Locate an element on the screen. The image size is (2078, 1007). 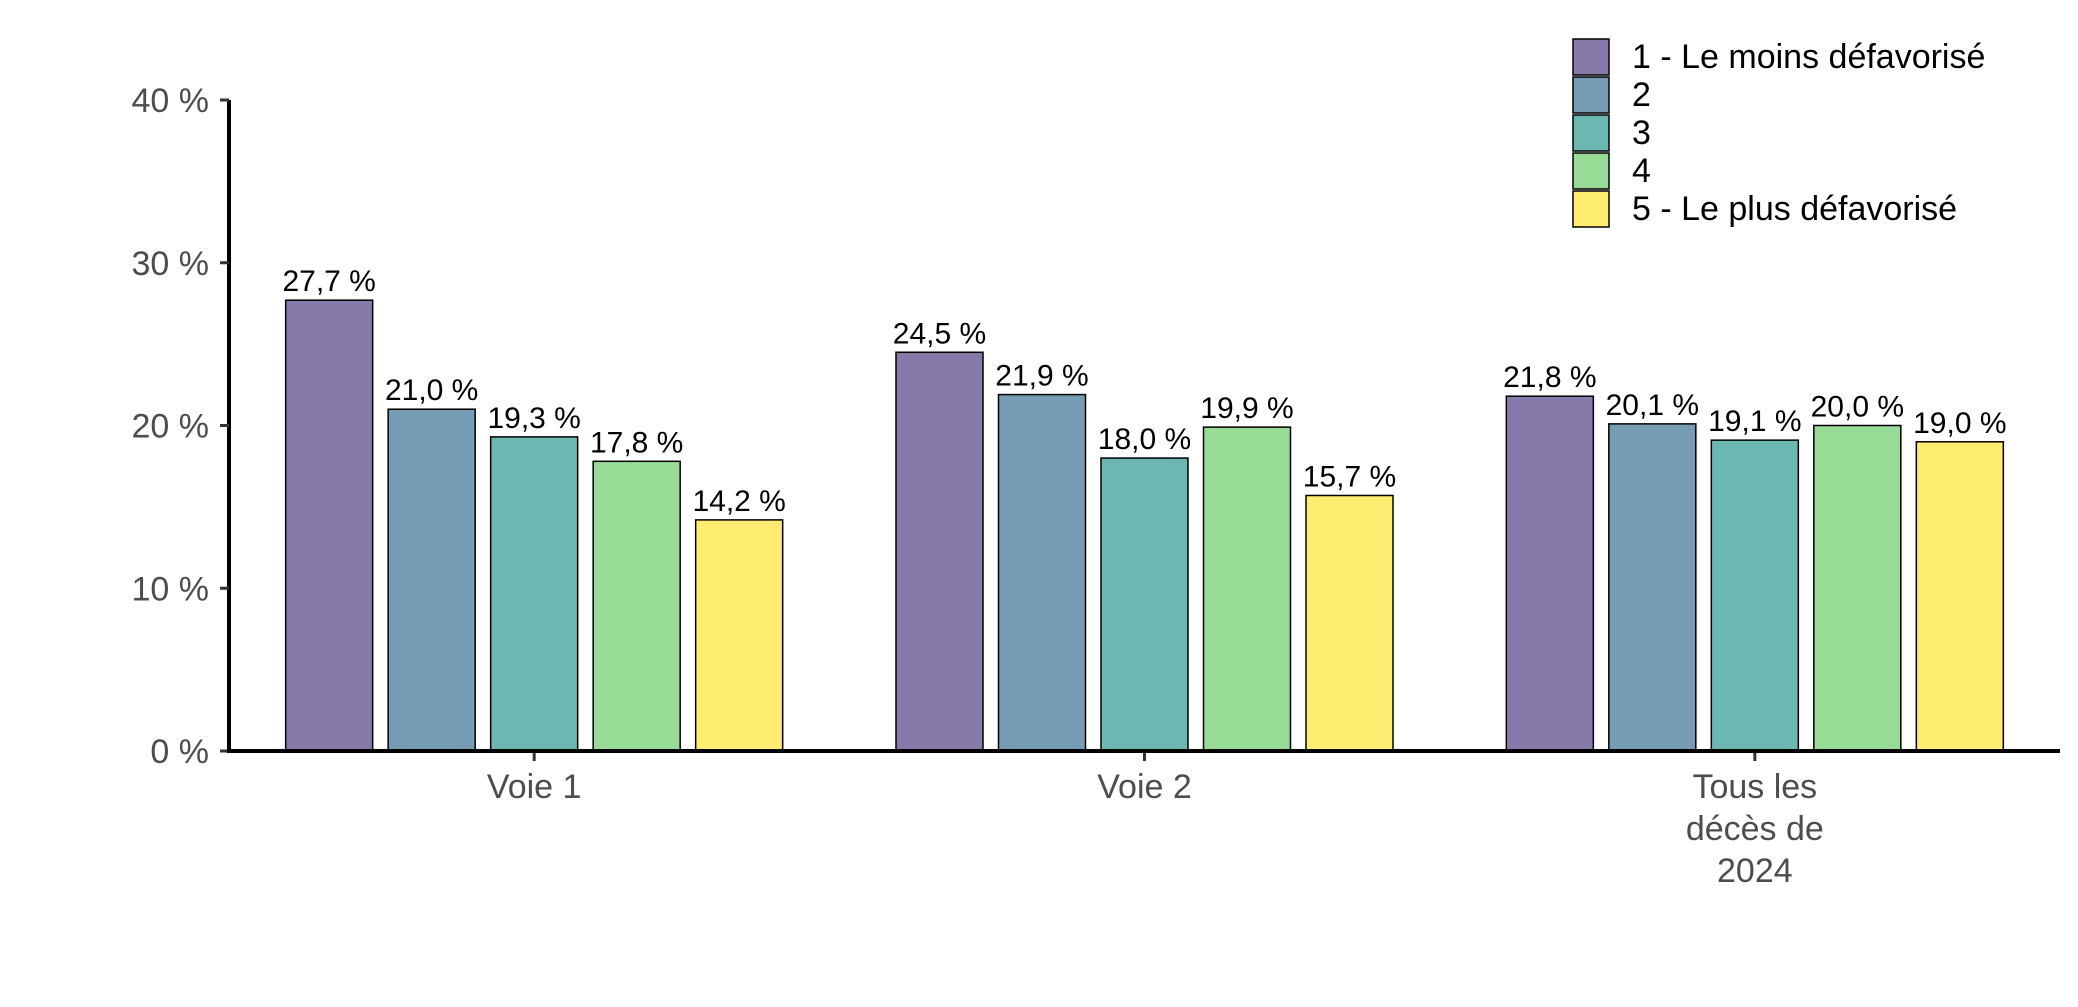
bar-value-label: 21,0 % is located at coordinates (431, 390).